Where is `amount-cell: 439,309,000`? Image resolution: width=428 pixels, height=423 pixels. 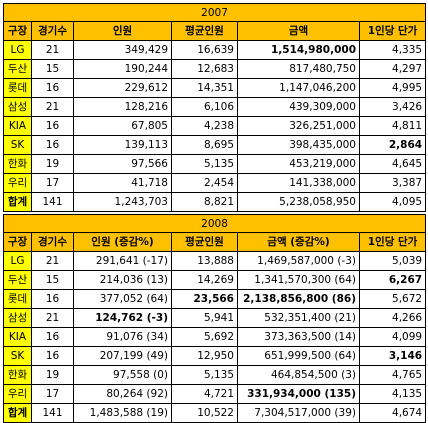 amount-cell: 439,309,000 is located at coordinates (298, 107).